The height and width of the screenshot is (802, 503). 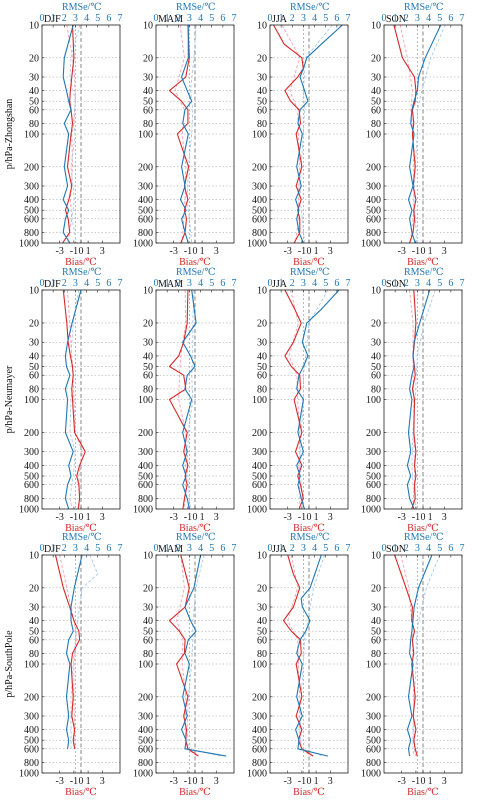 I want to click on rmse-tick-label: 4, so click(x=428, y=283).